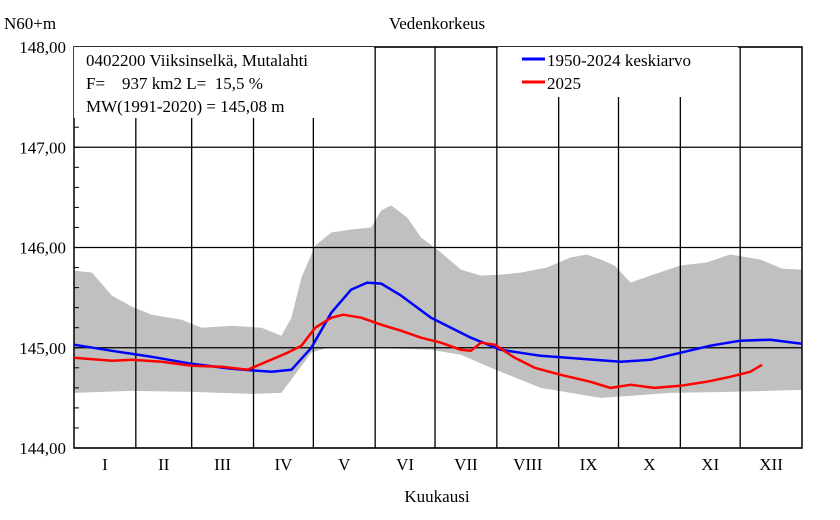 The width and height of the screenshot is (840, 520). I want to click on x-tick-label: I, so click(105, 464).